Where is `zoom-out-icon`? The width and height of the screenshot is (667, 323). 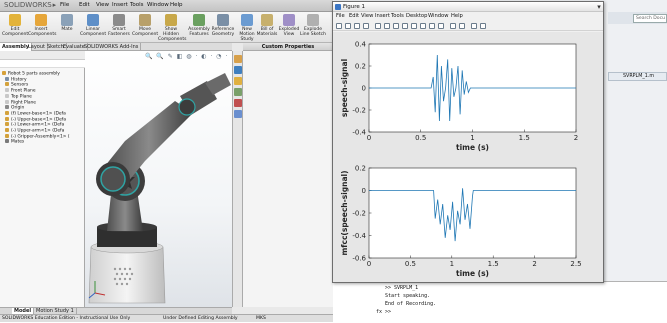
zoom-out-icon is located at coordinates (396, 26).